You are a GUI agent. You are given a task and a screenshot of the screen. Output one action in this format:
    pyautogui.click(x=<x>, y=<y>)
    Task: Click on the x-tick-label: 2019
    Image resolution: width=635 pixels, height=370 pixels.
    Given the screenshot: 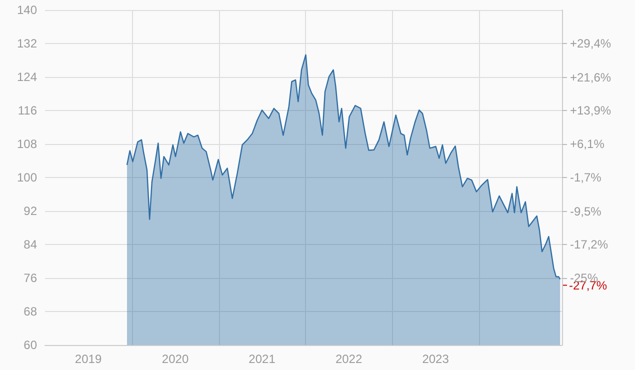 What is the action you would take?
    pyautogui.click(x=88, y=359)
    